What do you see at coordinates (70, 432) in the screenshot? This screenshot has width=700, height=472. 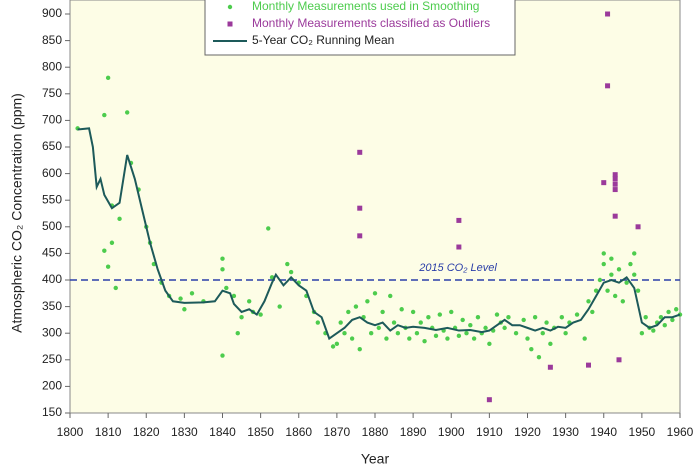 I see `x-tick-label: 1800` at bounding box center [70, 432].